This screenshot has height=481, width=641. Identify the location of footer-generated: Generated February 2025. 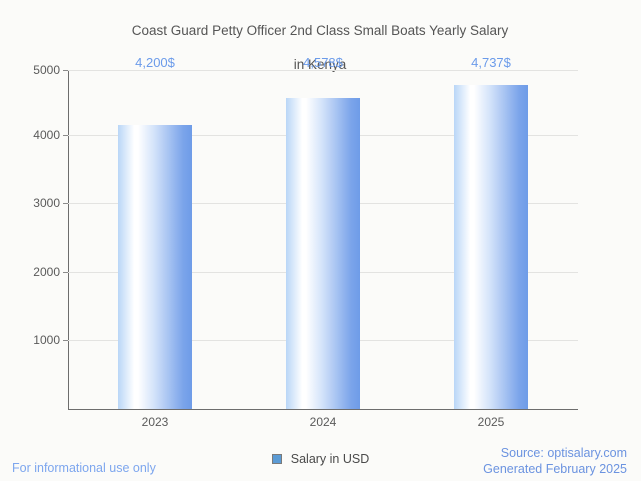
(555, 469).